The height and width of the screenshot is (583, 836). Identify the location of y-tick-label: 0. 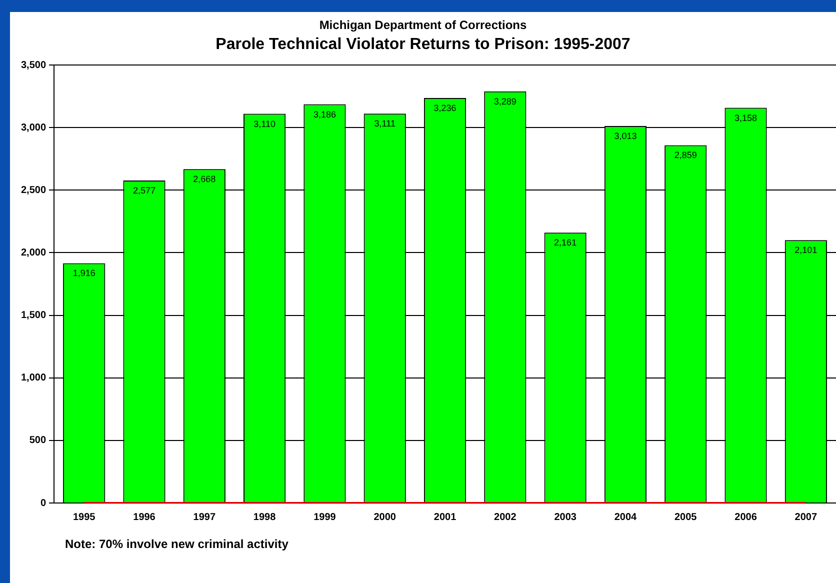
(43, 503).